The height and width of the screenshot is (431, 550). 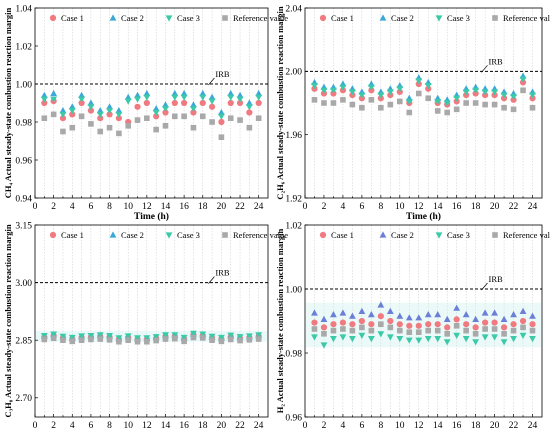 What do you see at coordinates (293, 73) in the screenshot?
I see `y-tick-label: 2.00` at bounding box center [293, 73].